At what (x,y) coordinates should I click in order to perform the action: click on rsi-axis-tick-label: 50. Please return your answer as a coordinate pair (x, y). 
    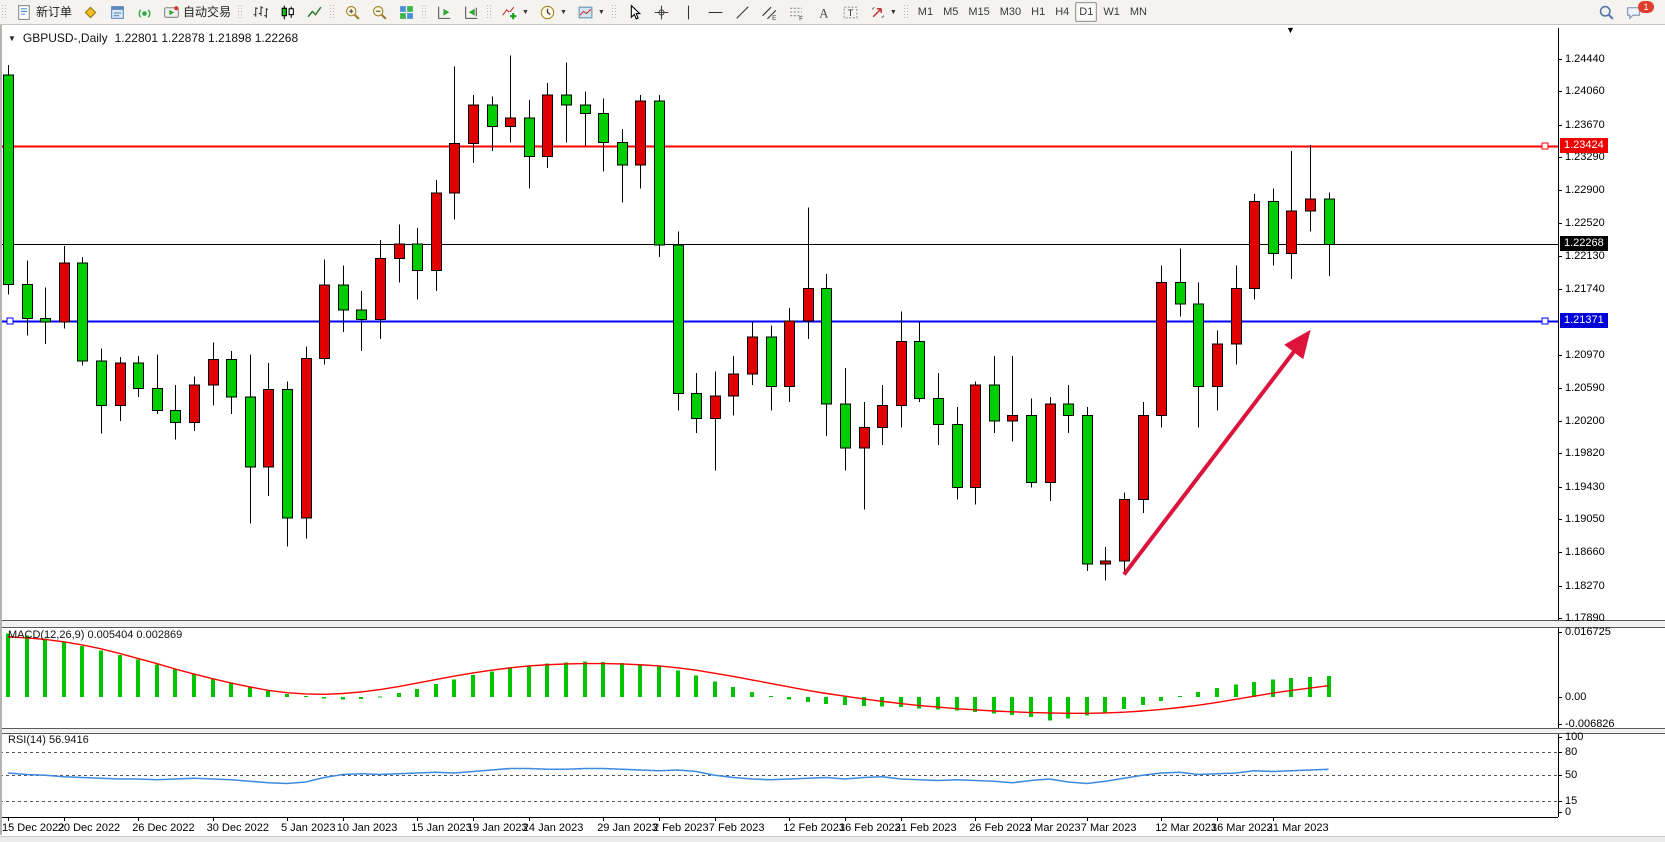
    Looking at the image, I should click on (1571, 774).